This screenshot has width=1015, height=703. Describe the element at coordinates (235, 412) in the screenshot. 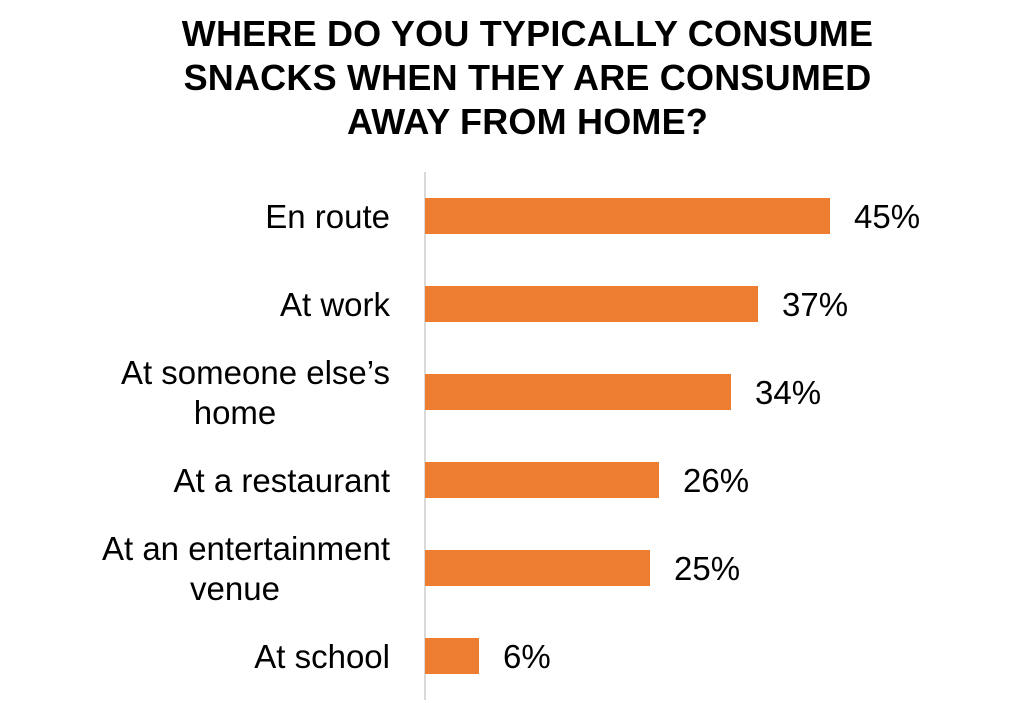

I see `category-label: home` at that location.